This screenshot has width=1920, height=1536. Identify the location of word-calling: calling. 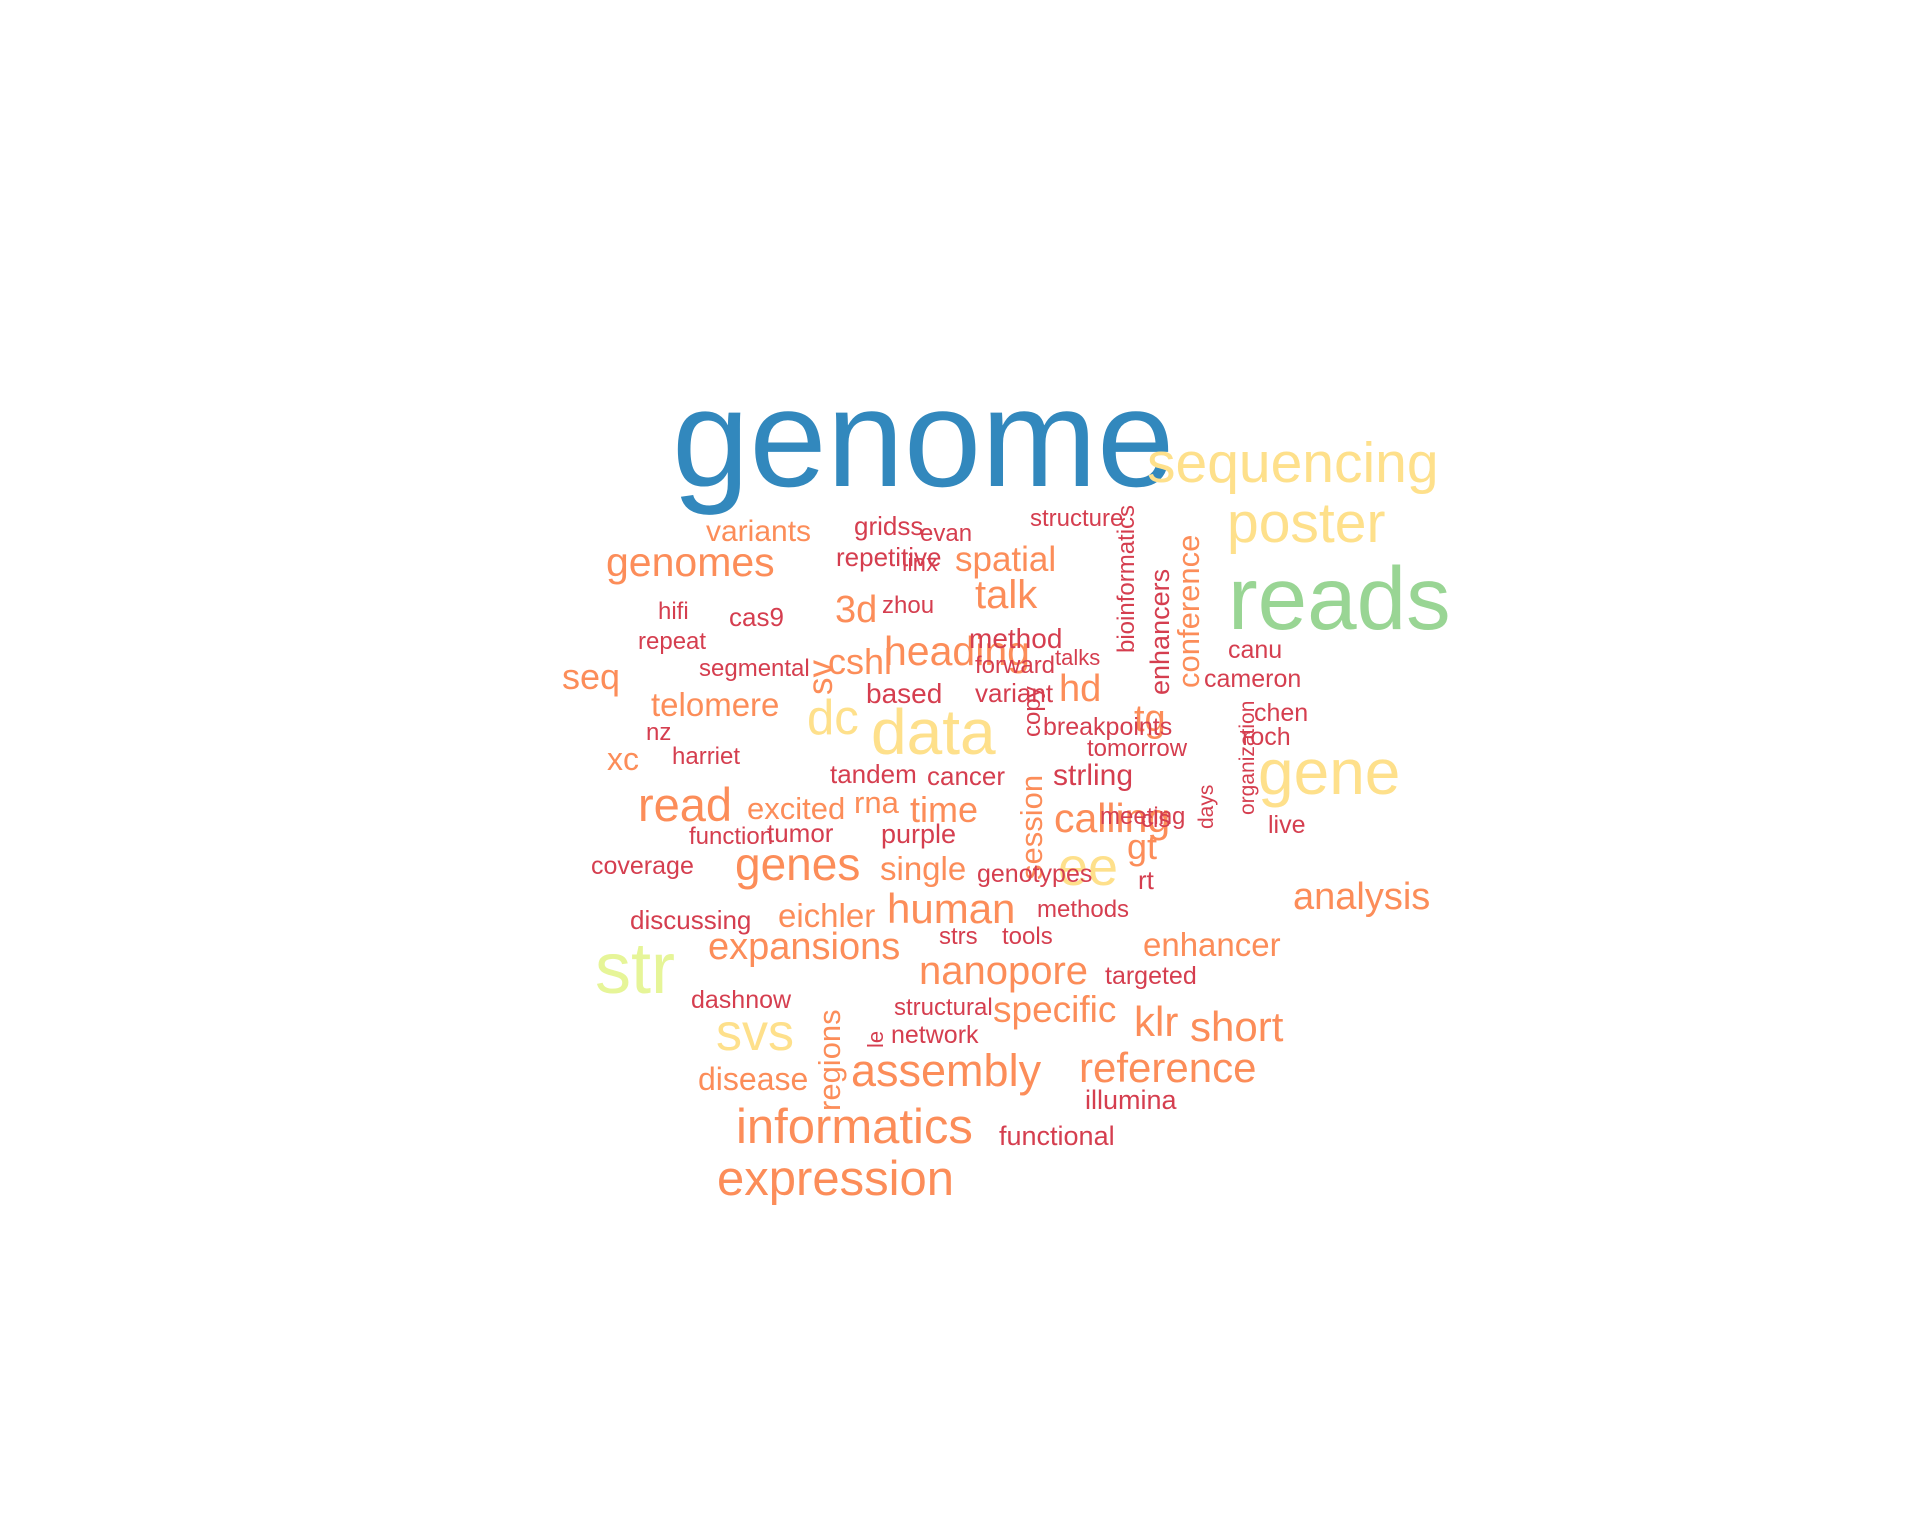
(1112, 818).